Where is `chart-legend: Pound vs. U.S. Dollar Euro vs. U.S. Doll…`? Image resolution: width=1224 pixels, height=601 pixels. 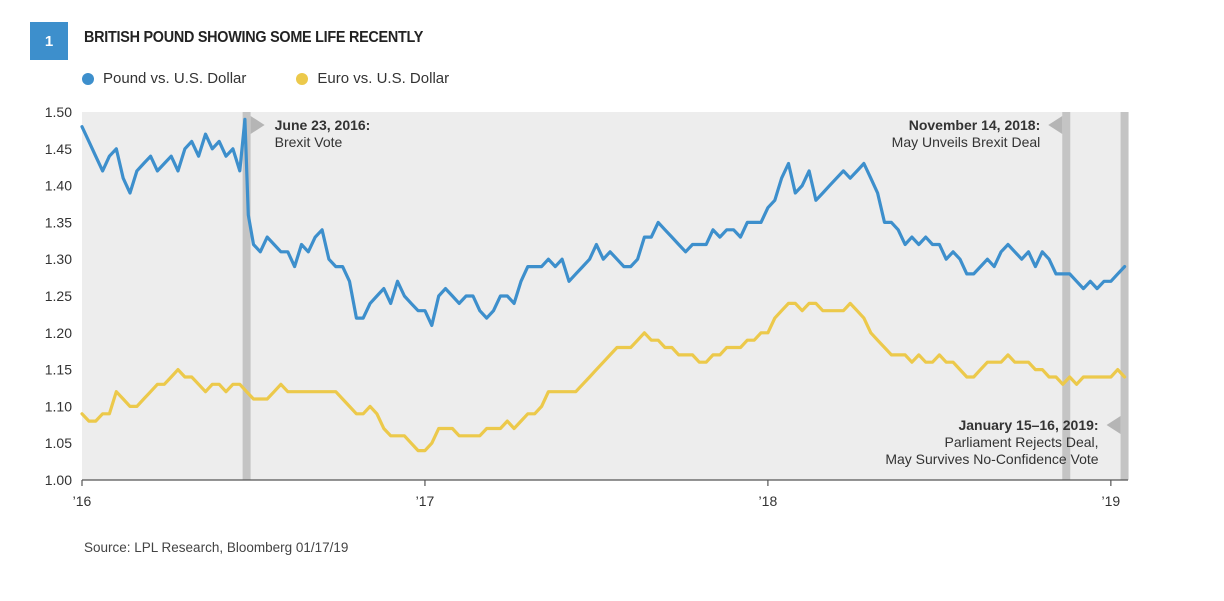 chart-legend: Pound vs. U.S. Dollar Euro vs. U.S. Doll… is located at coordinates (265, 78).